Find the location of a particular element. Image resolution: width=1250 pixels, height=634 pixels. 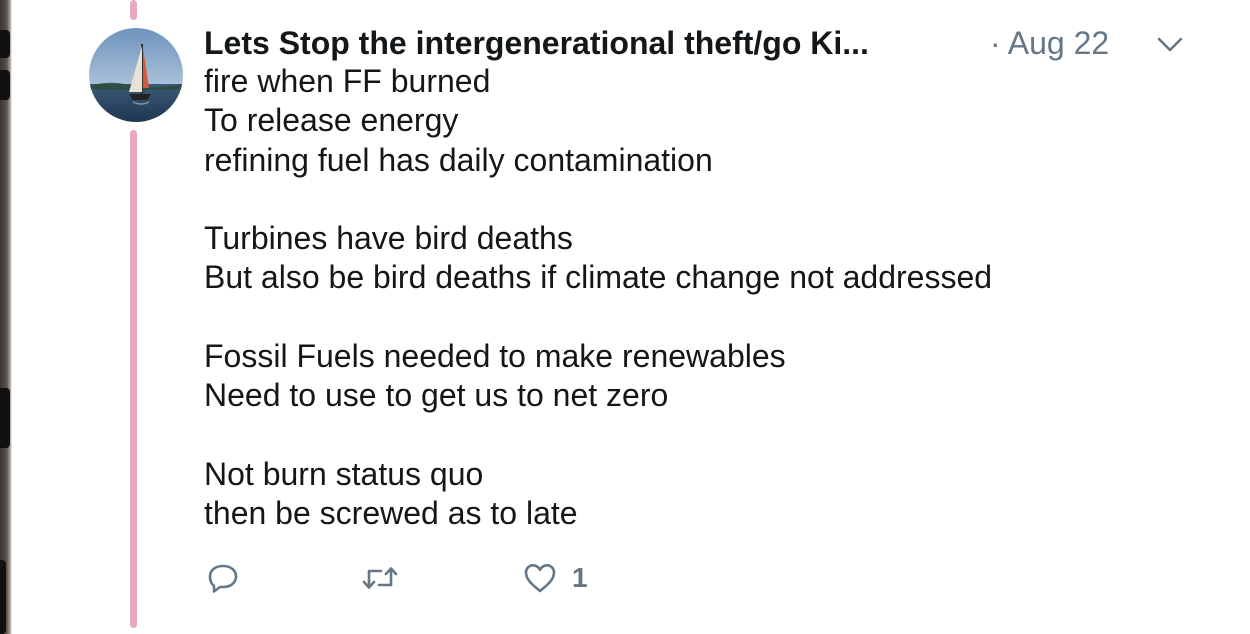

reply-button is located at coordinates (223, 578).